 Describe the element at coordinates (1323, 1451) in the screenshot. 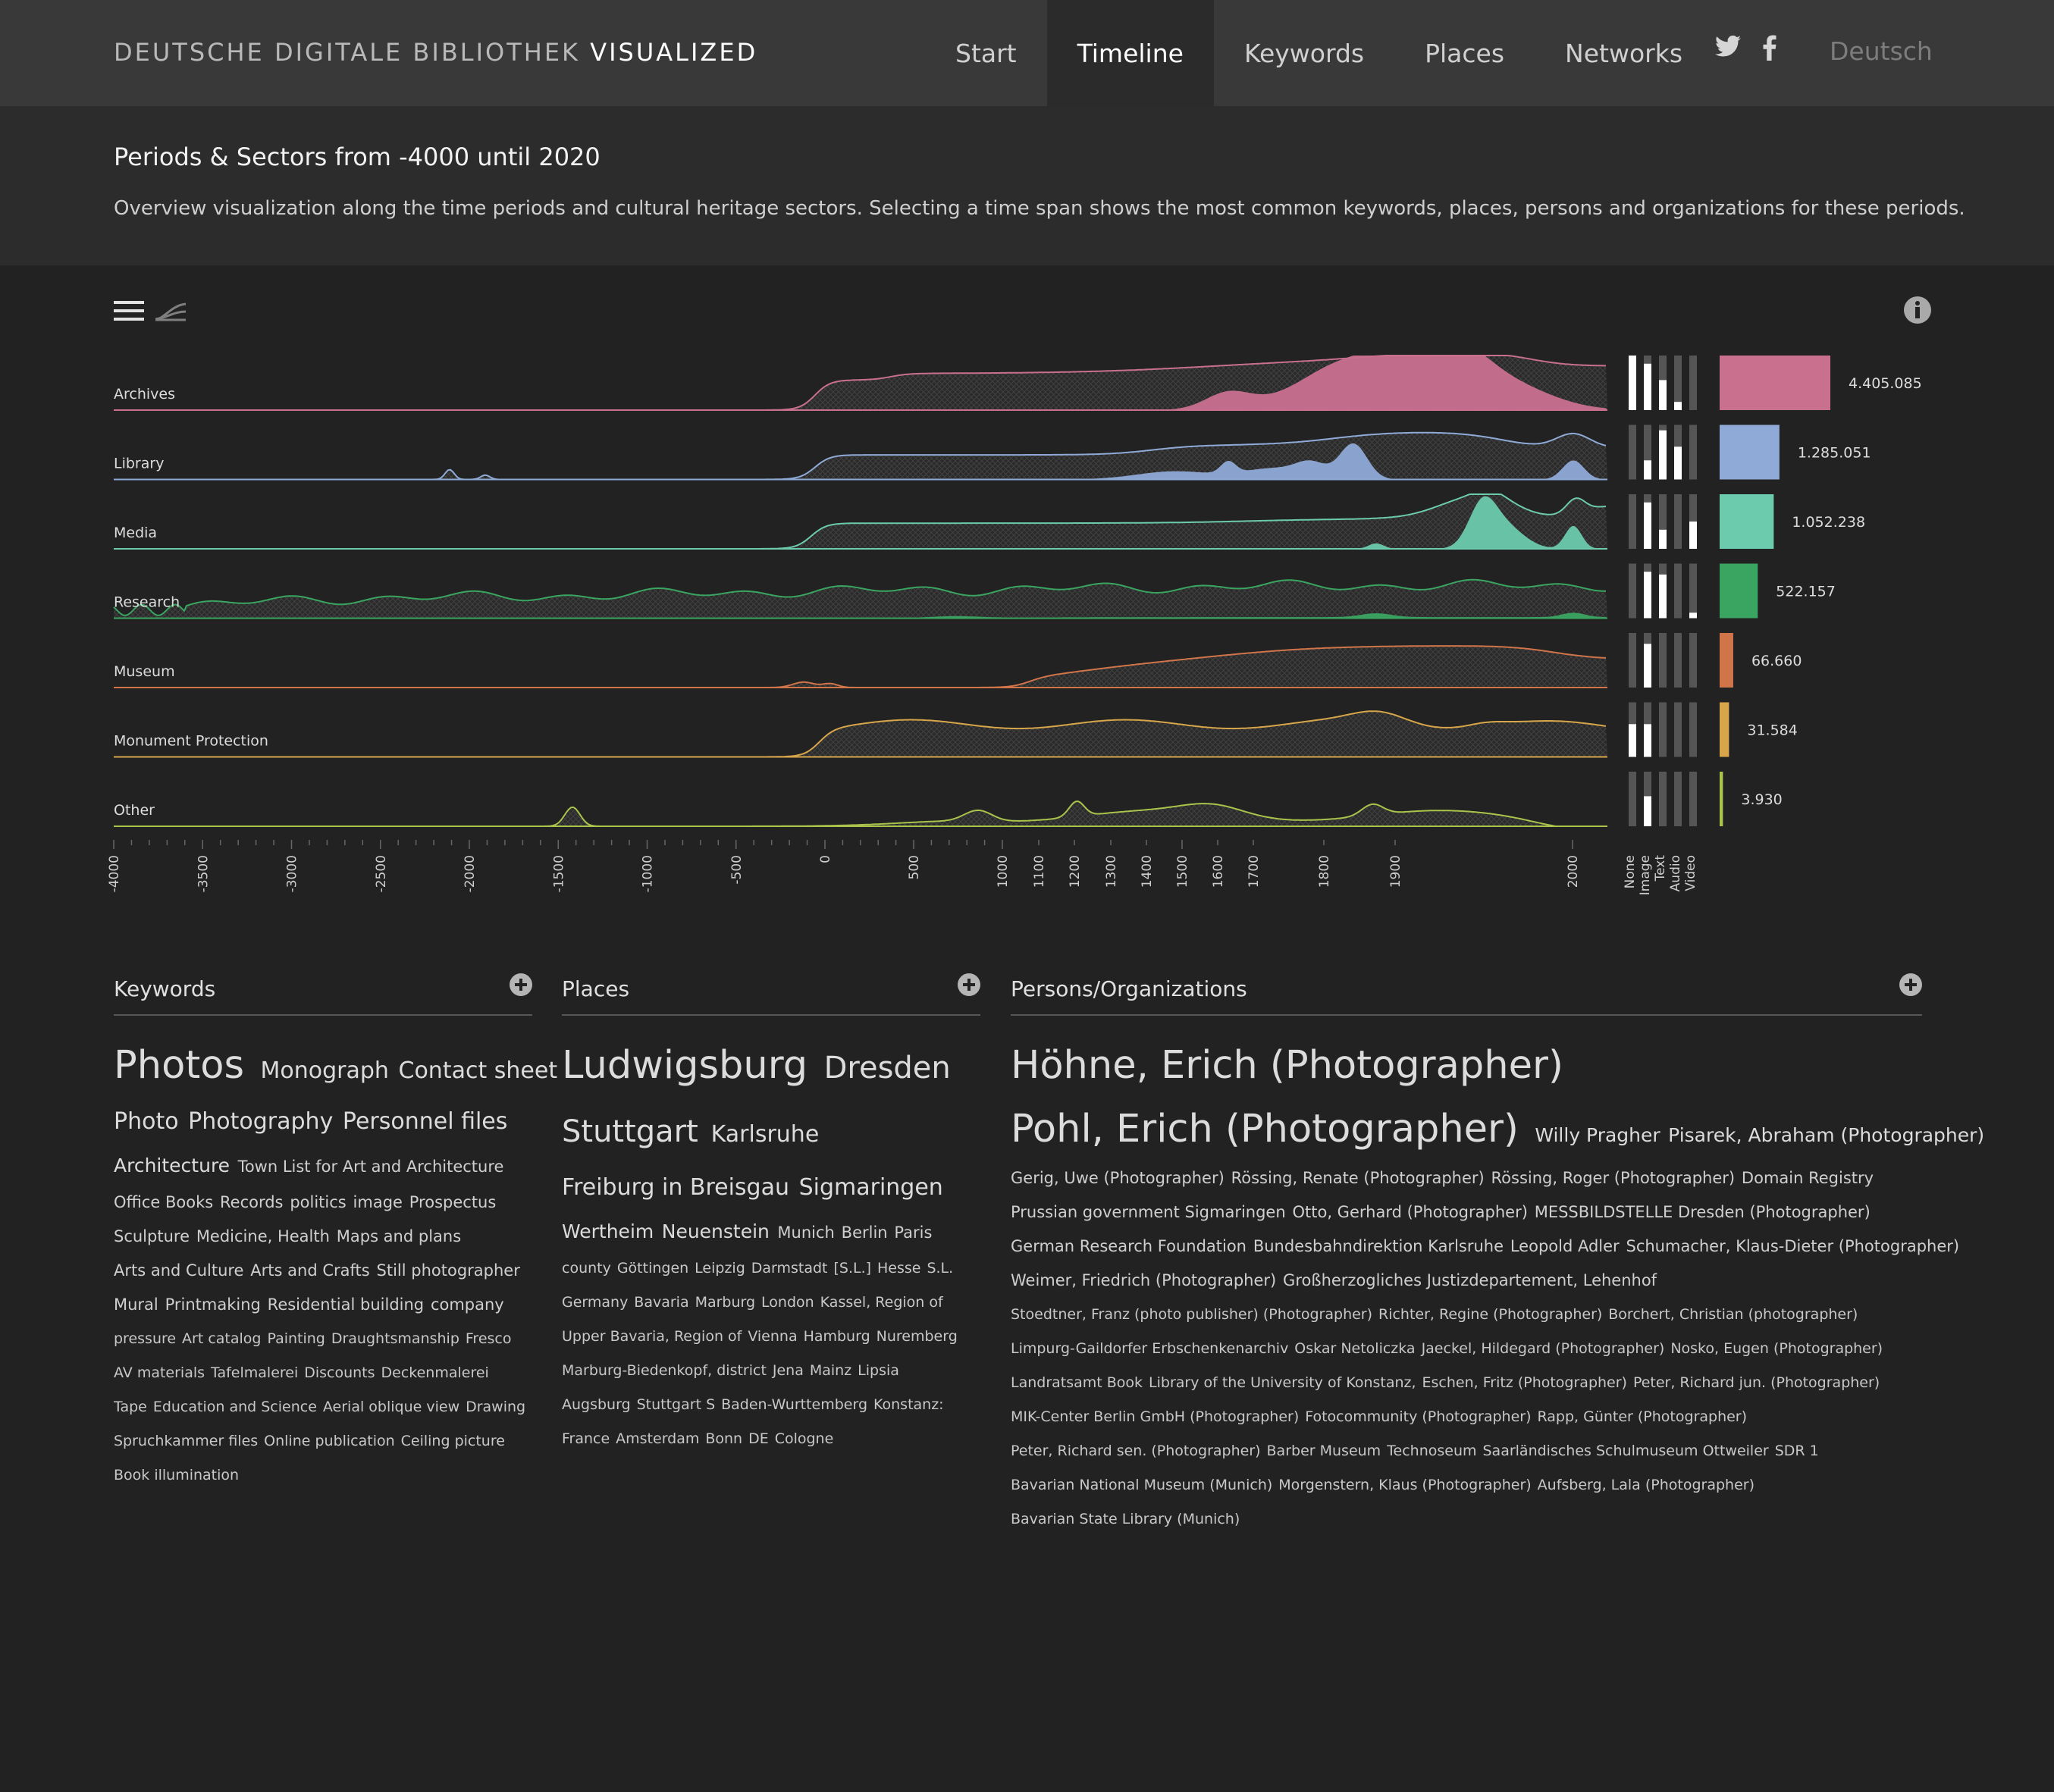

I see `person-item: Barber Museum` at that location.